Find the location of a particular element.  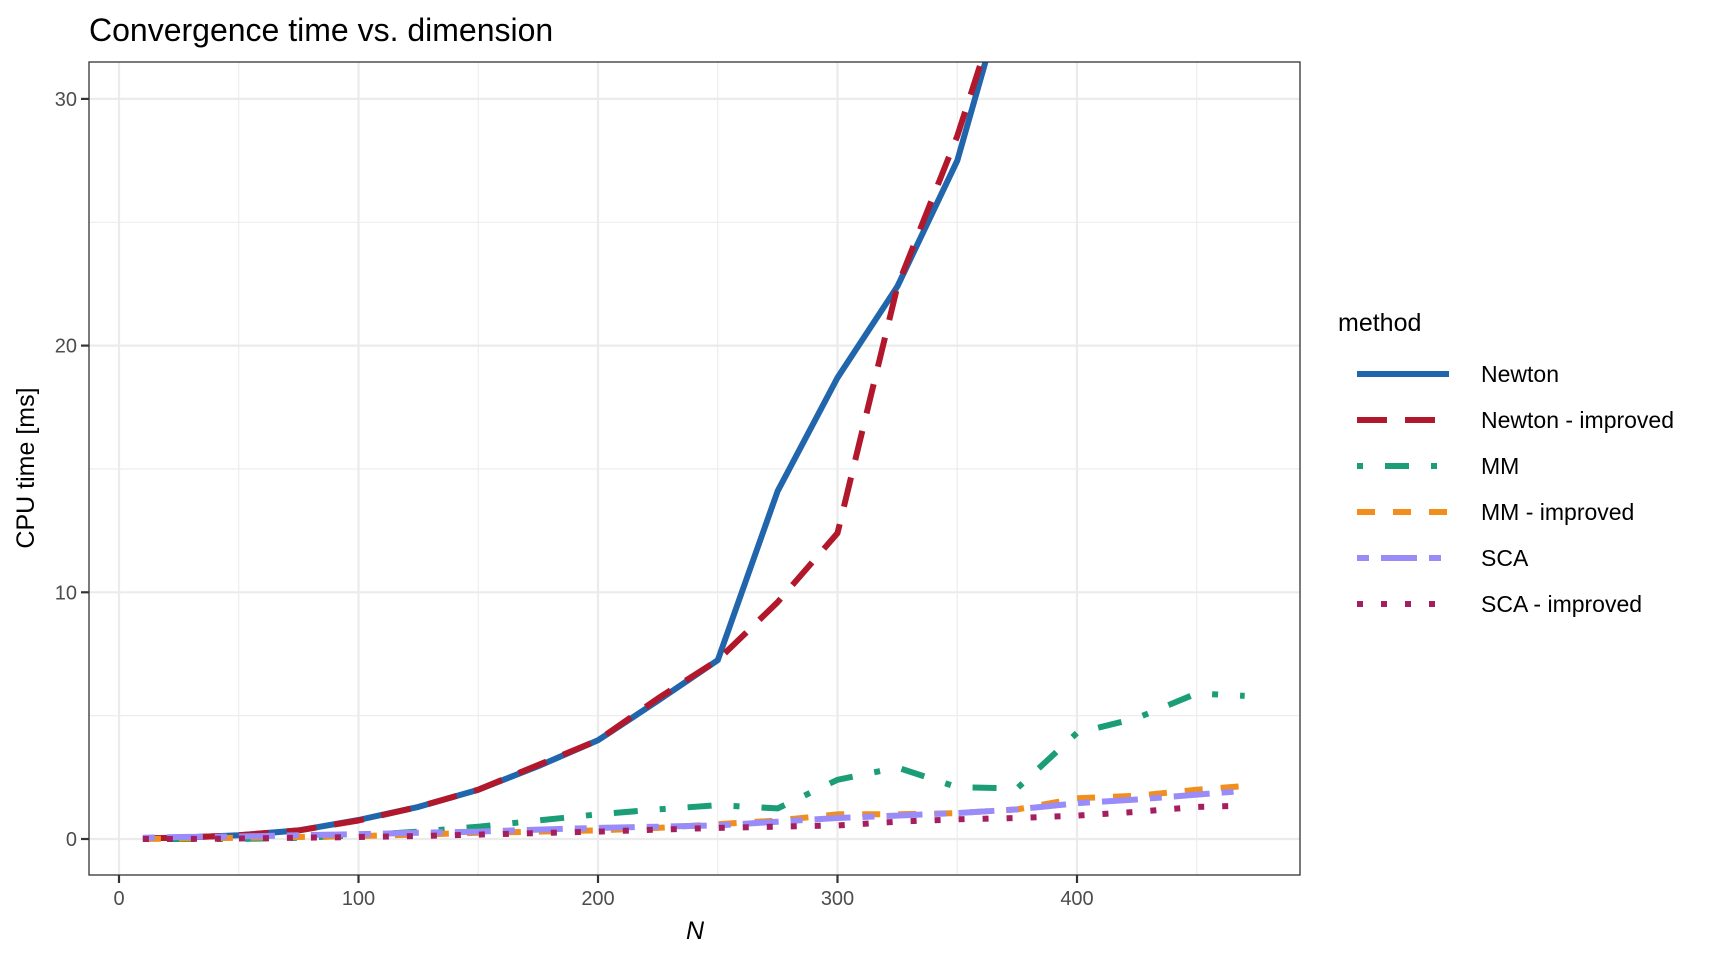

legend-label: MM is located at coordinates (1500, 466).